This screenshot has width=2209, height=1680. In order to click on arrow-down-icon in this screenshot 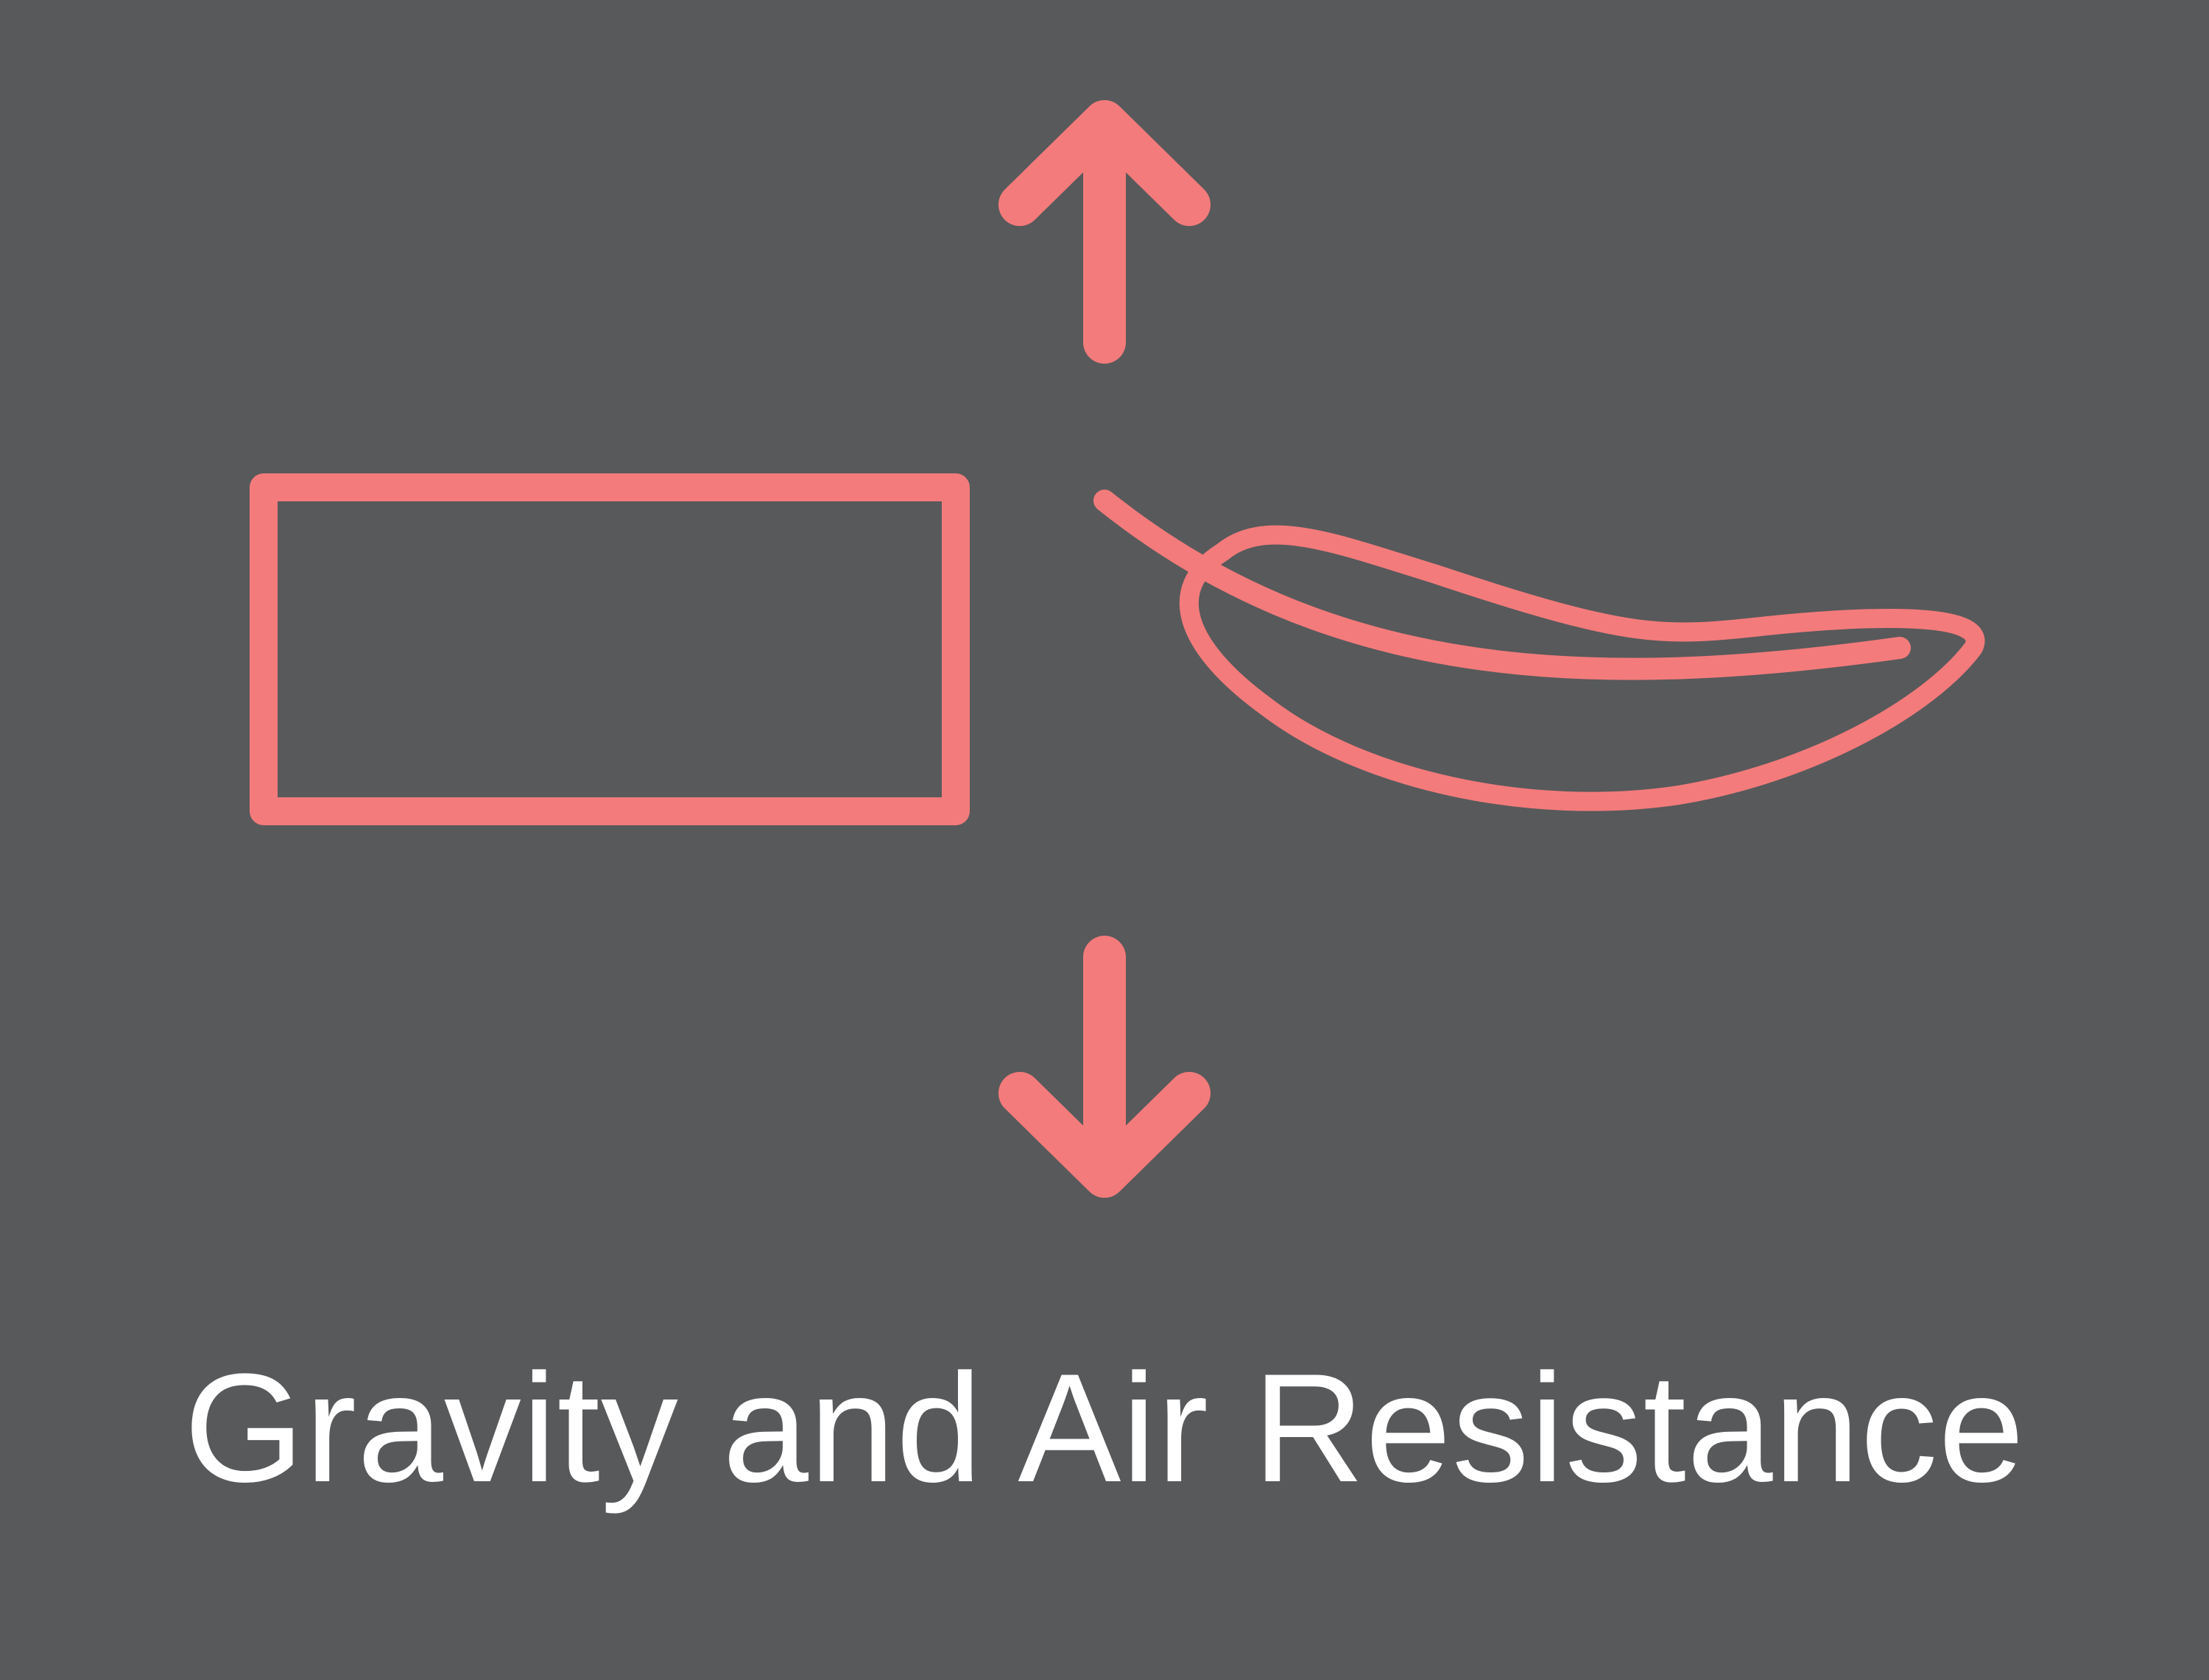, I will do `click(1104, 1067)`.